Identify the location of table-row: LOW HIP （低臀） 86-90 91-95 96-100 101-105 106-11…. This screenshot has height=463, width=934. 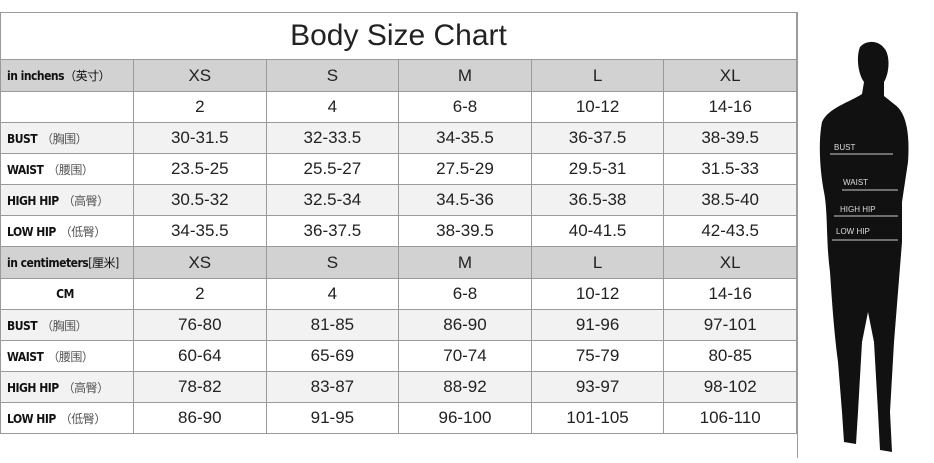
(398, 418).